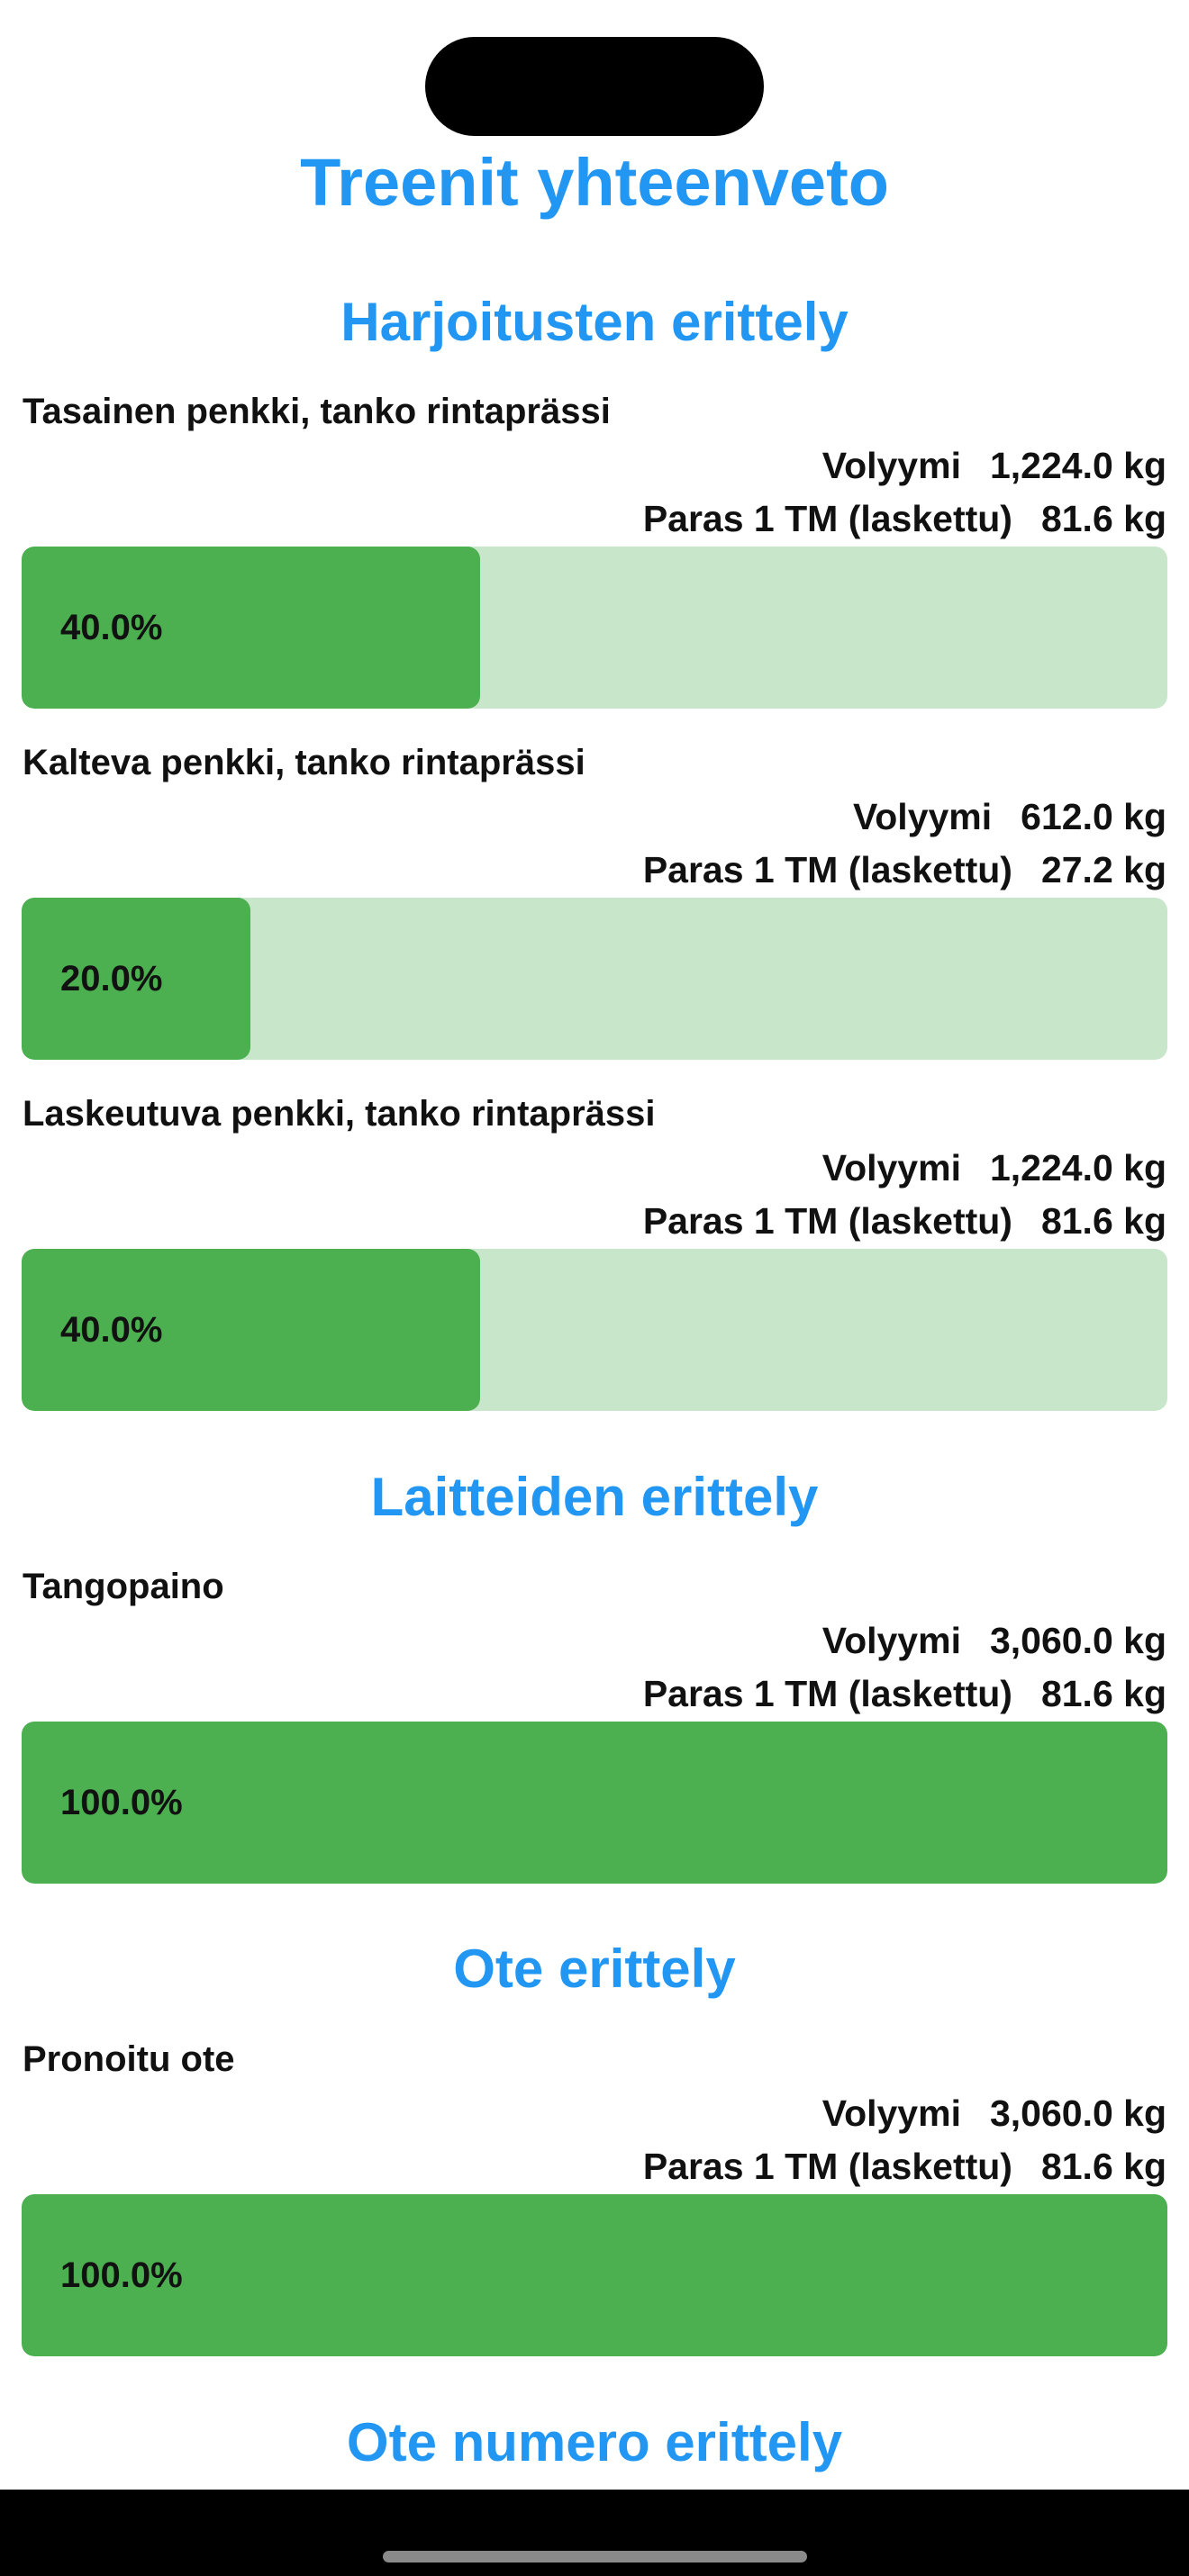  What do you see at coordinates (594, 322) in the screenshot?
I see `section-title-exercises: Harjoitusten erittely` at bounding box center [594, 322].